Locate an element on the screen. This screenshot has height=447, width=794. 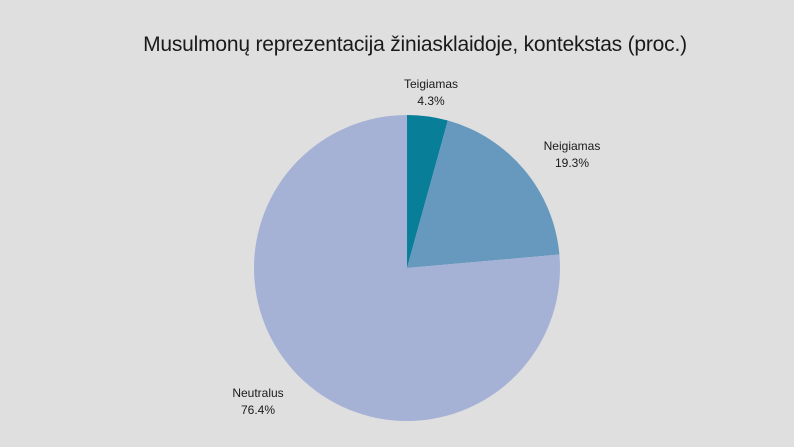
slice-label-teigiamas: Teigiamas is located at coordinates (431, 84).